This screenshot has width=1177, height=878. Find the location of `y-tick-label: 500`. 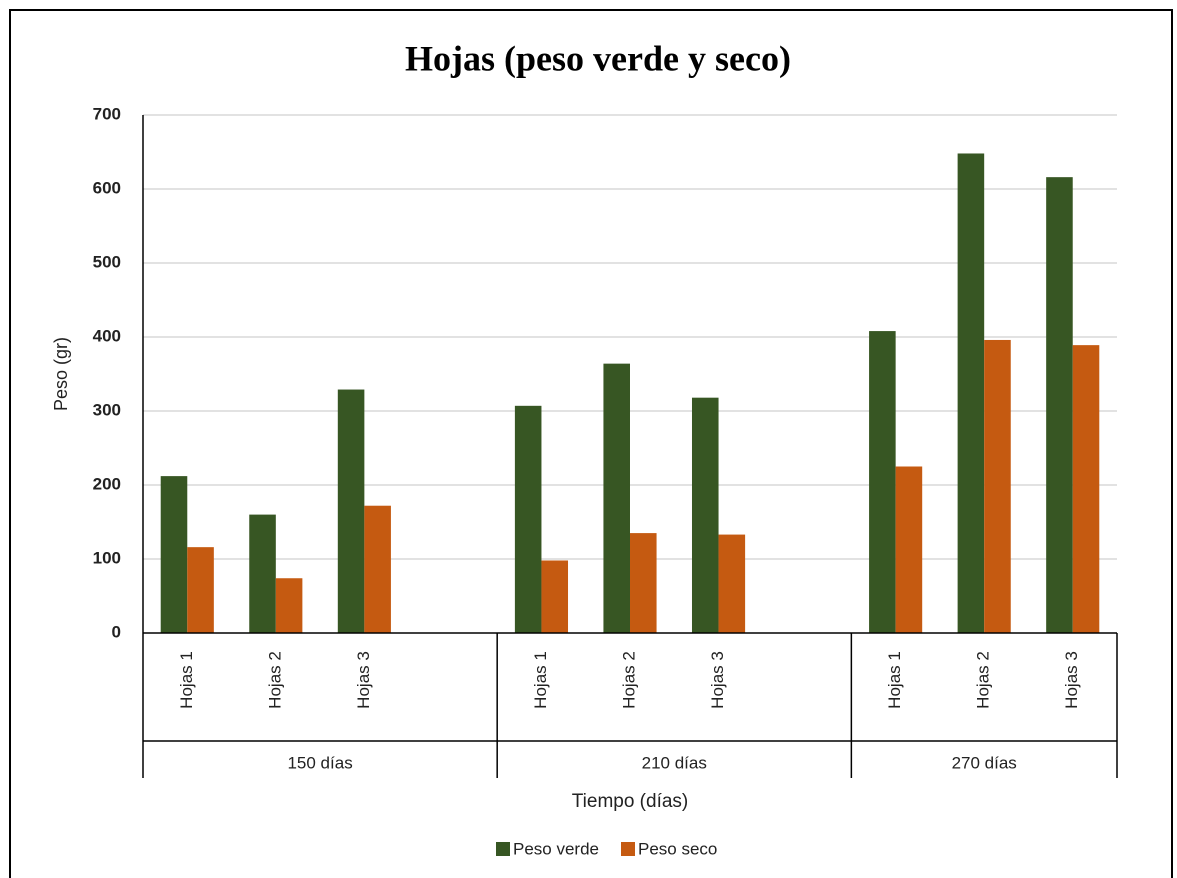

y-tick-label: 500 is located at coordinates (107, 261).